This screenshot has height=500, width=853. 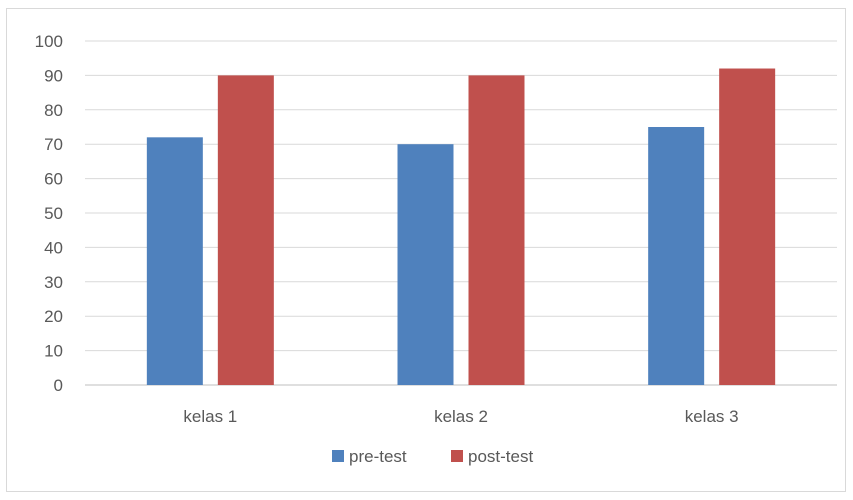 I want to click on x-tick-label: kelas 2, so click(x=461, y=416).